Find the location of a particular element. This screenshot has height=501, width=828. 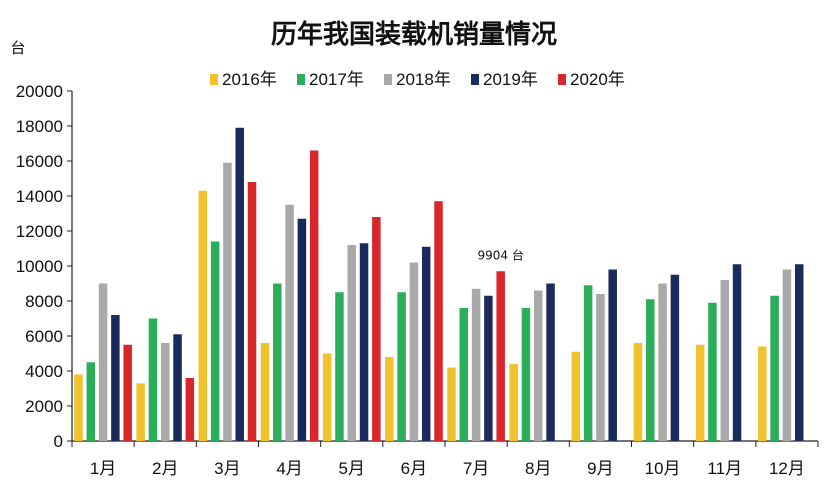

x-tick-label: 9月 is located at coordinates (600, 468).